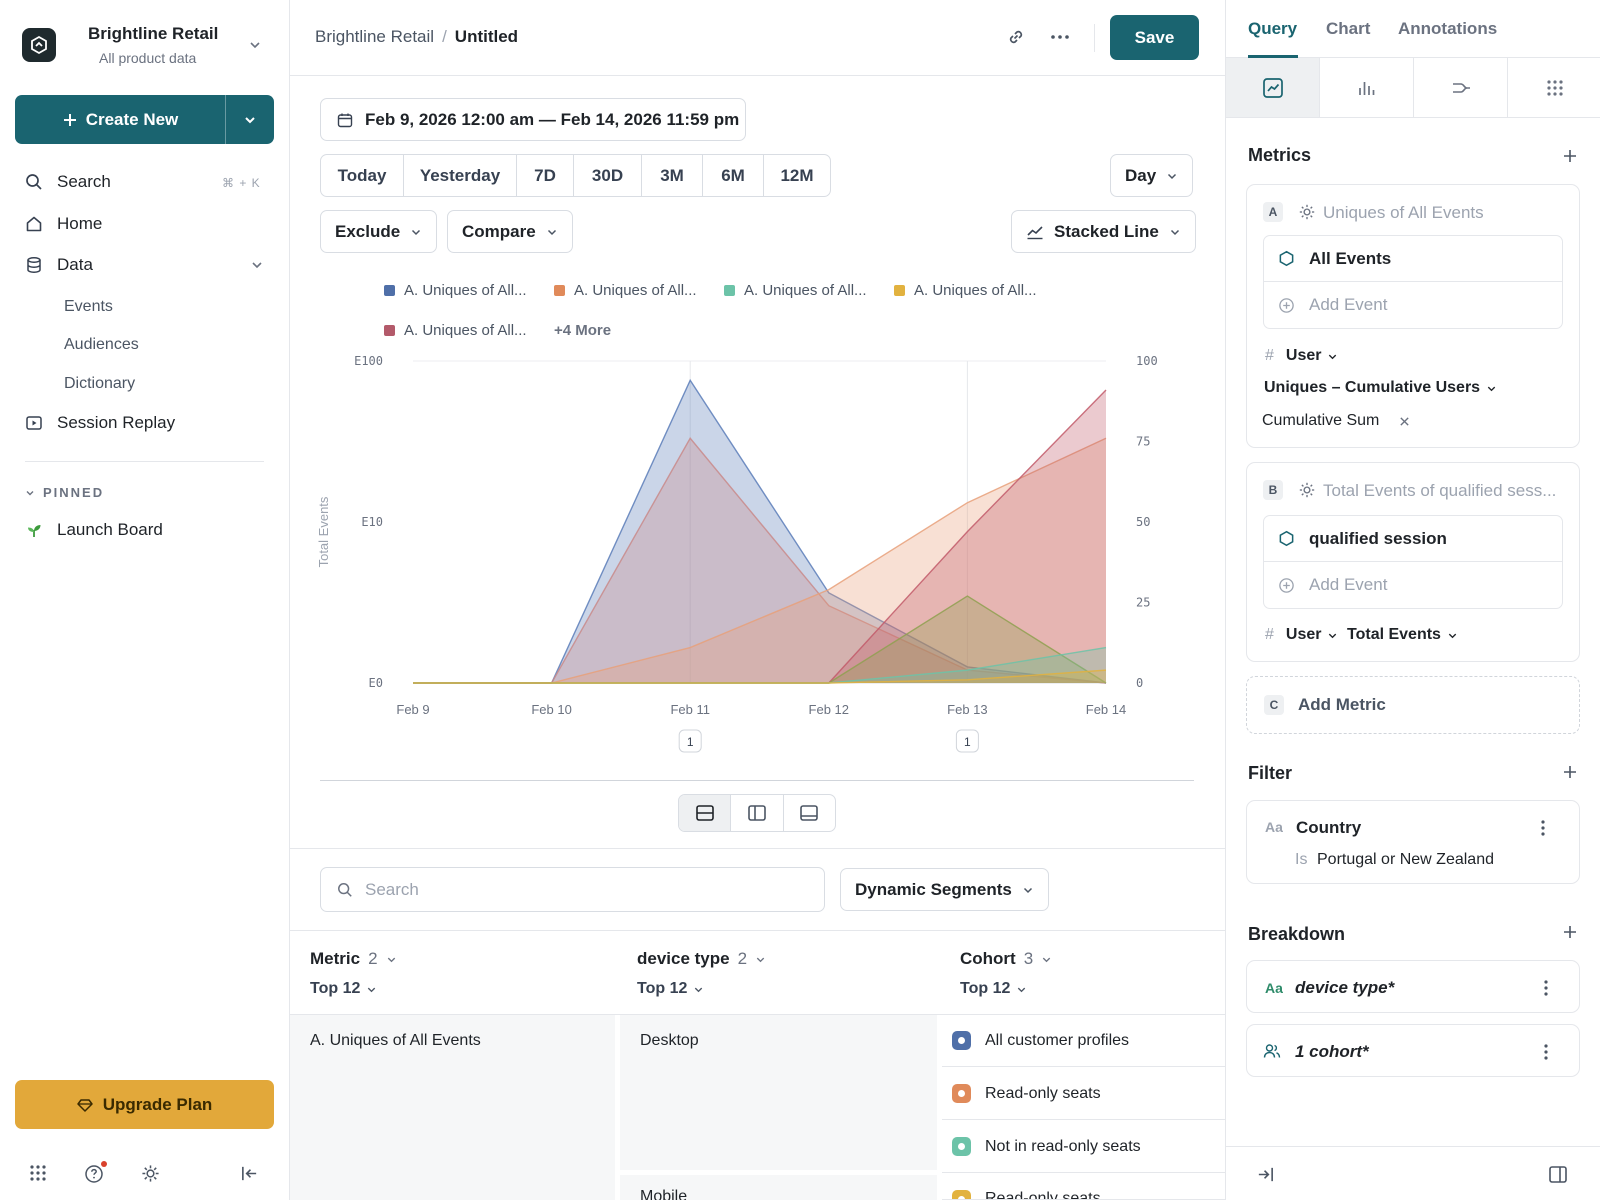 Image resolution: width=1600 pixels, height=1200 pixels. What do you see at coordinates (150, 1173) in the screenshot?
I see `settings-icon` at bounding box center [150, 1173].